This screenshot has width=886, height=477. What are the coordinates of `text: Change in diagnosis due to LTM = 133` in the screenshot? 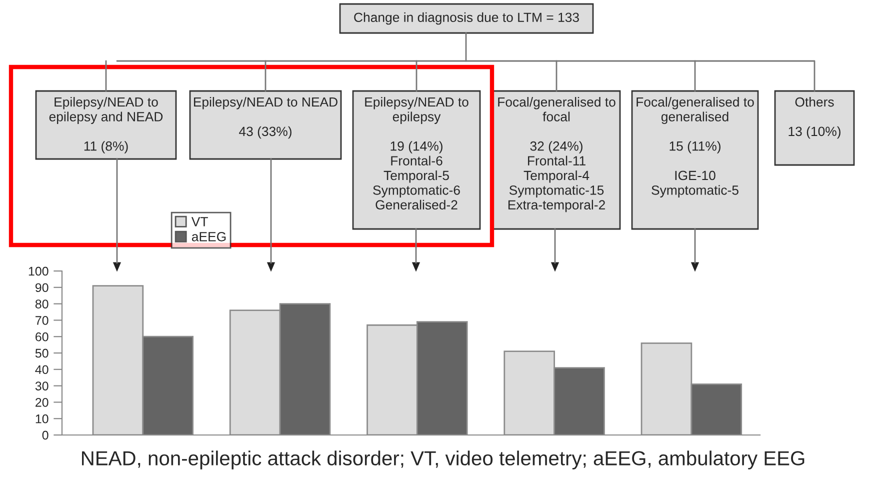 It's located at (466, 18).